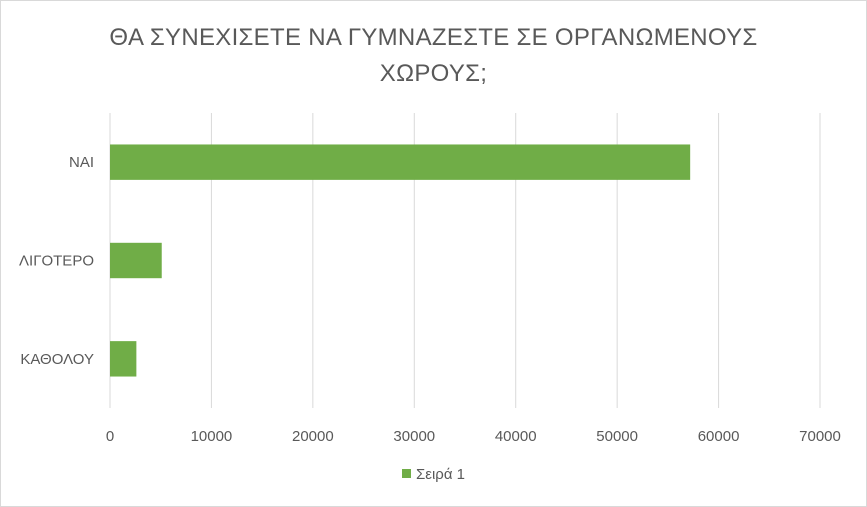 The width and height of the screenshot is (867, 507). Describe the element at coordinates (110, 436) in the screenshot. I see `x-tick-label-0: 0` at that location.